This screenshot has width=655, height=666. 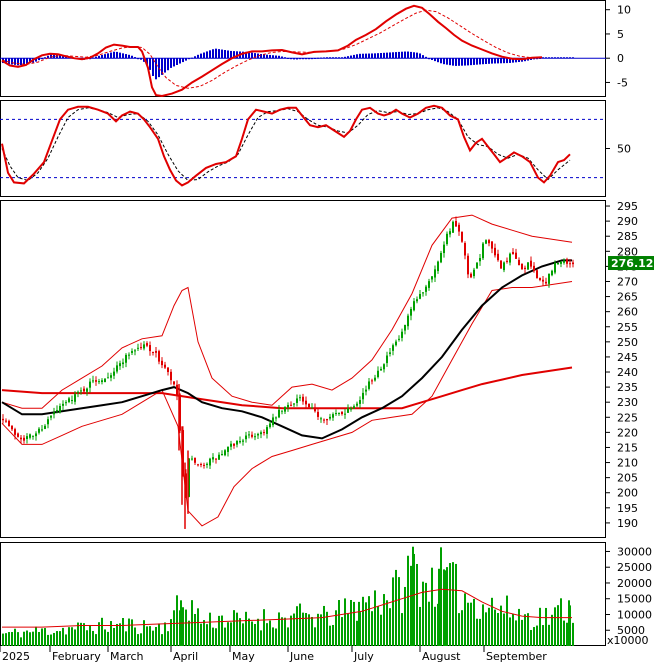 I want to click on price-tick-label: 255, so click(x=627, y=327).